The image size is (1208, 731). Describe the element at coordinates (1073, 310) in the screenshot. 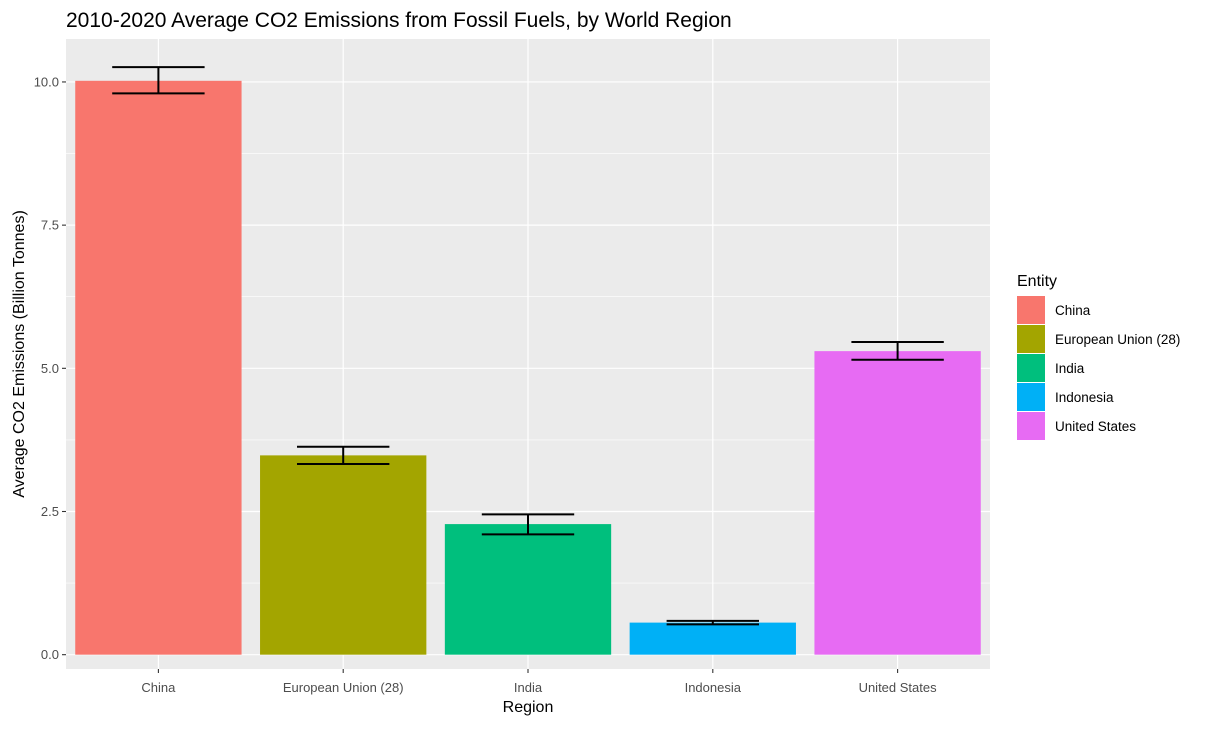

I see `legend-label: China` at that location.